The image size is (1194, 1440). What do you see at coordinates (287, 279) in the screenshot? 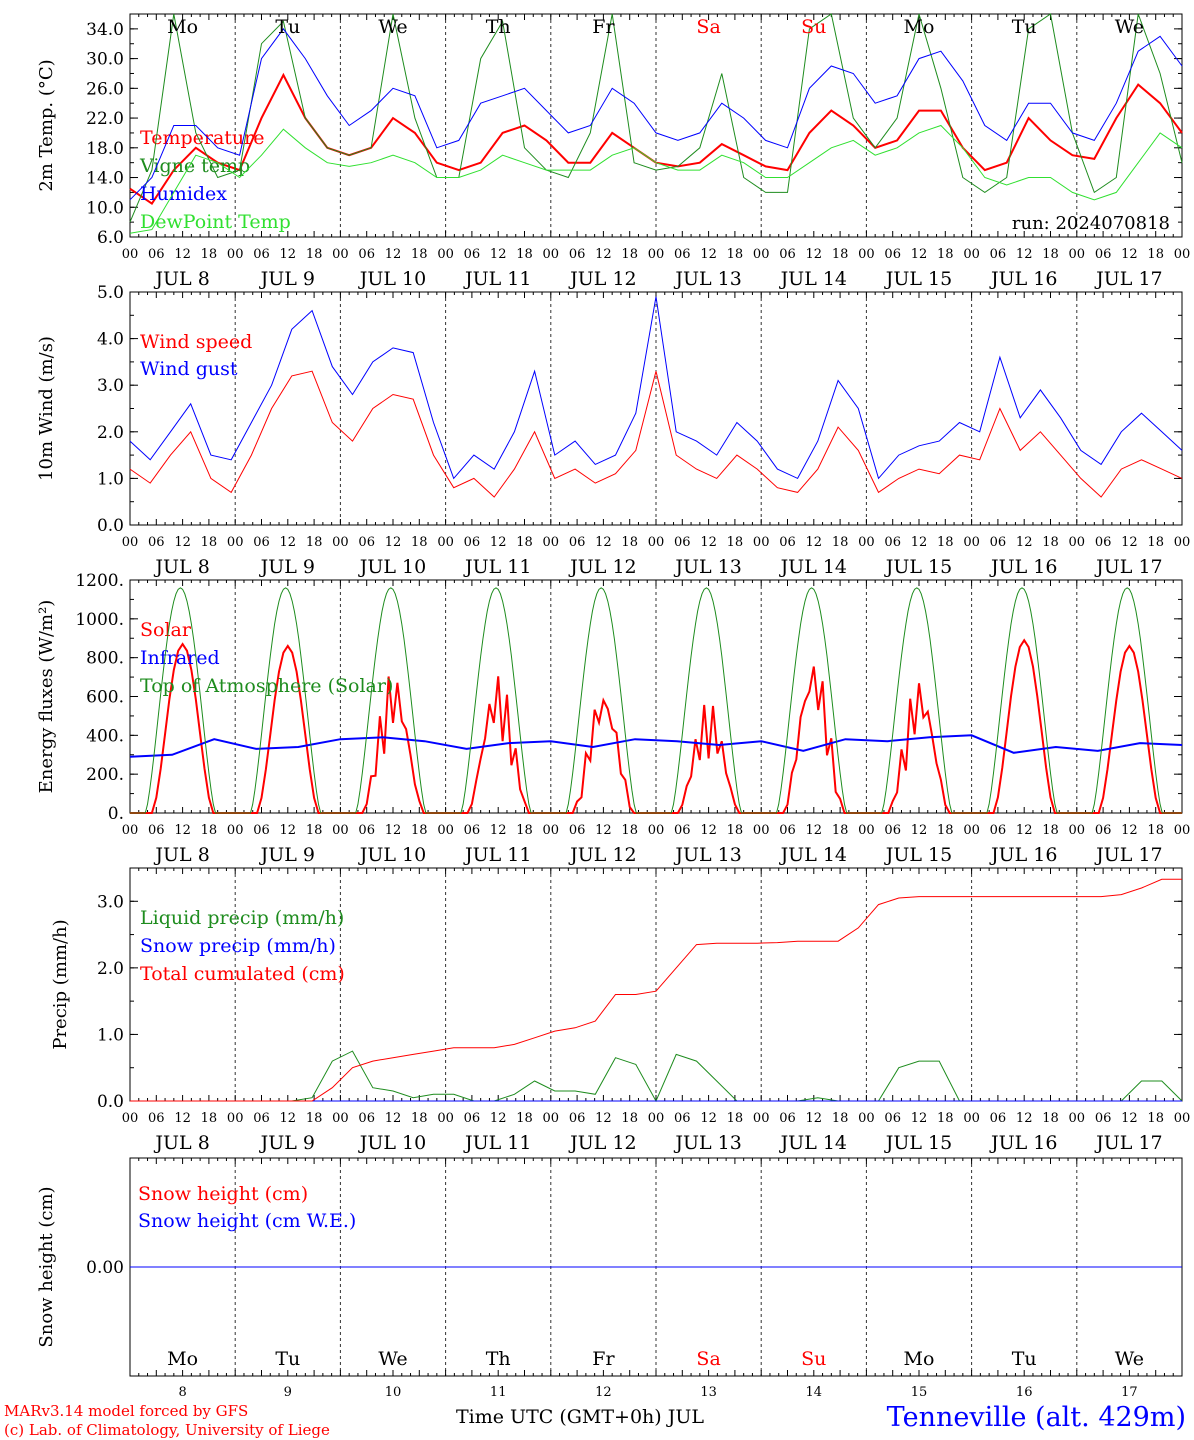
I see `date-label: JUL 9` at bounding box center [287, 279].